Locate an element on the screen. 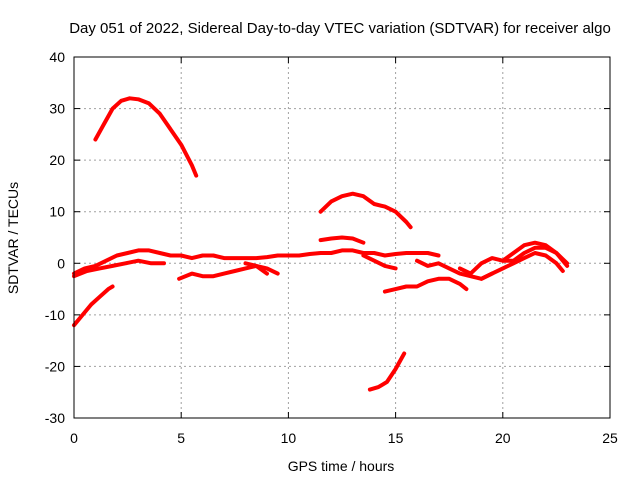  x-tick-label: 0 is located at coordinates (74, 438).